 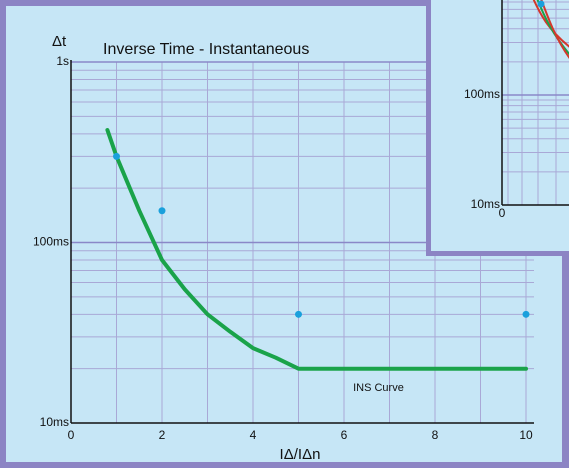 What do you see at coordinates (344, 435) in the screenshot?
I see `x-tick-label: 6` at bounding box center [344, 435].